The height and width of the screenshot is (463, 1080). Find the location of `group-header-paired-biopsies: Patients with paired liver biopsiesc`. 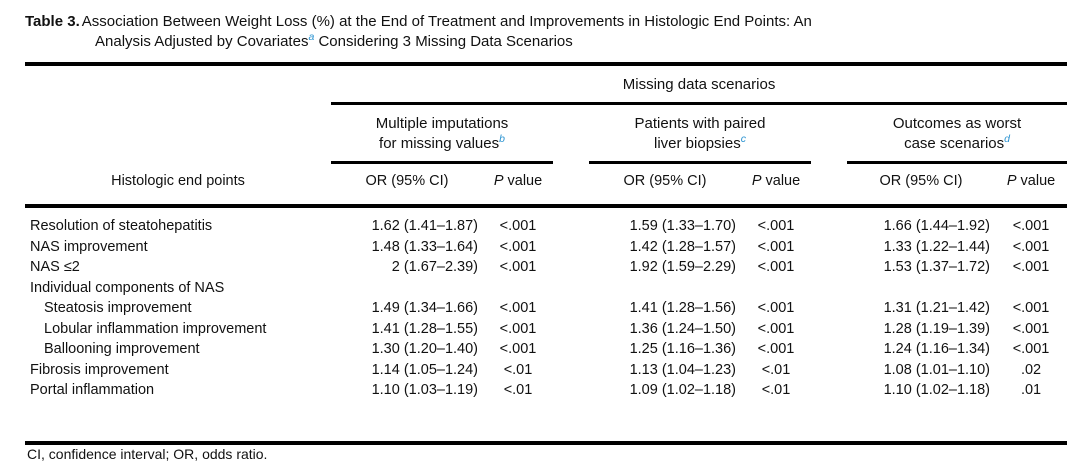

group-header-paired-biopsies: Patients with paired liver biopsiesc is located at coordinates (700, 133).